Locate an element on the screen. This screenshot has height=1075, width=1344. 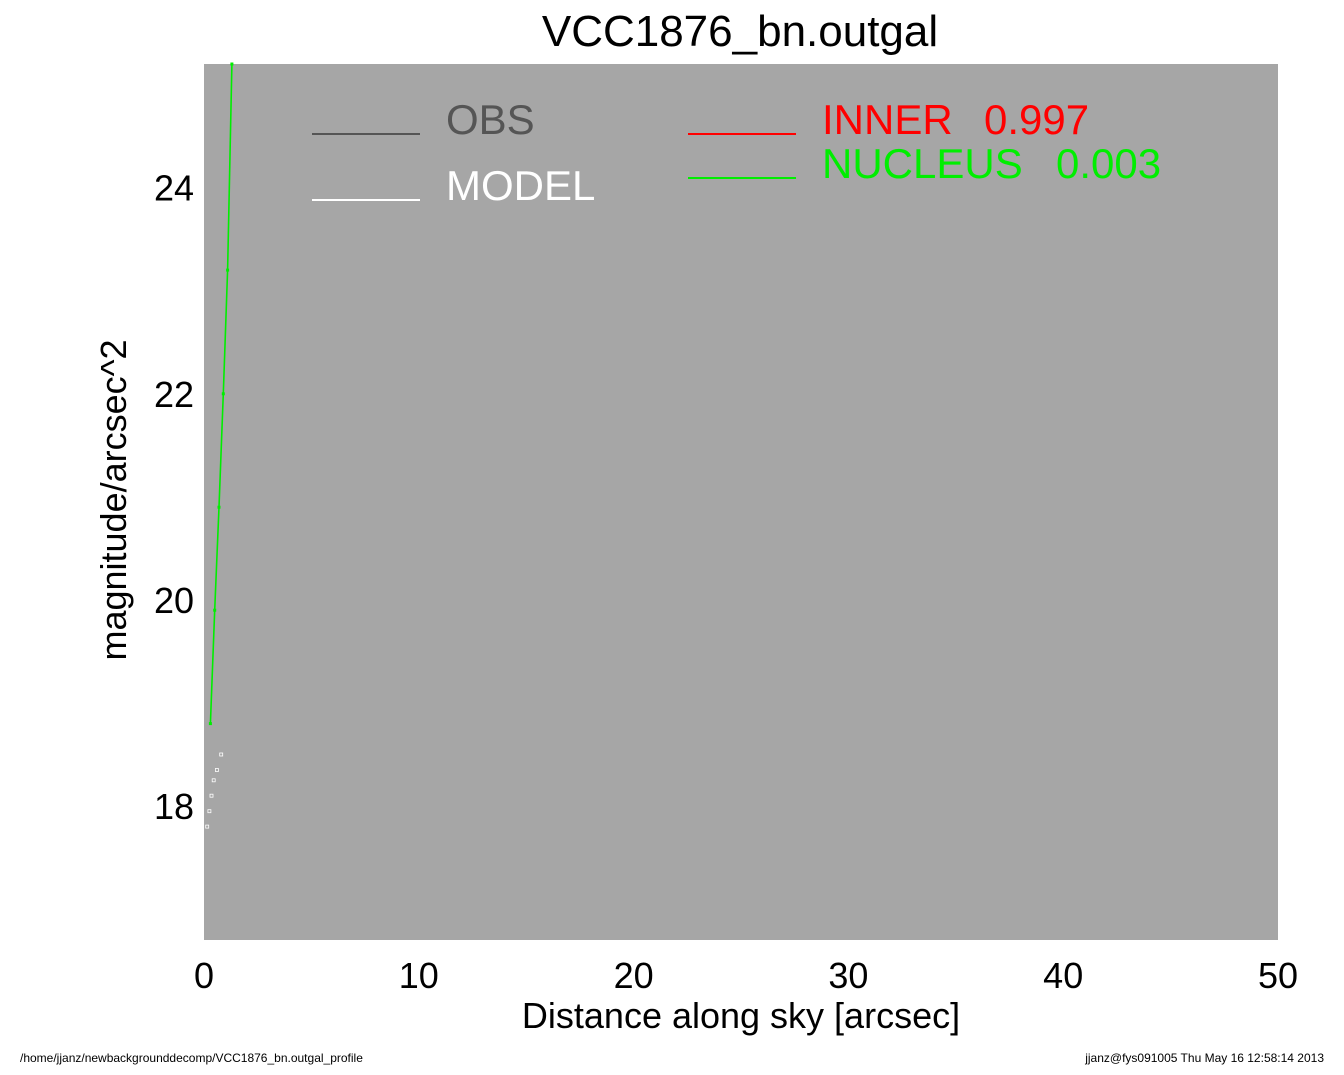
legend-label-obs: OBS is located at coordinates (490, 119).